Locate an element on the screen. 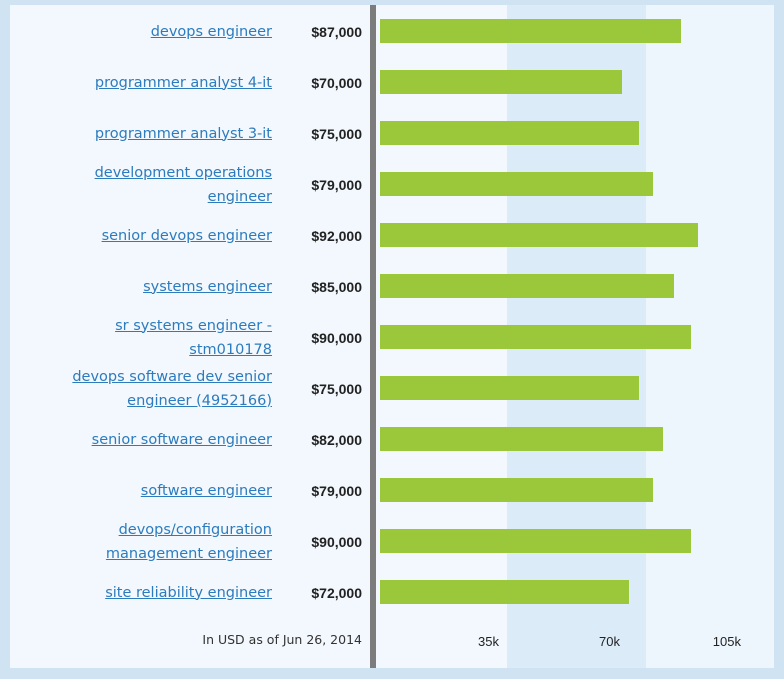 This screenshot has height=679, width=784. job-title-link: systems engineer is located at coordinates (147, 286).